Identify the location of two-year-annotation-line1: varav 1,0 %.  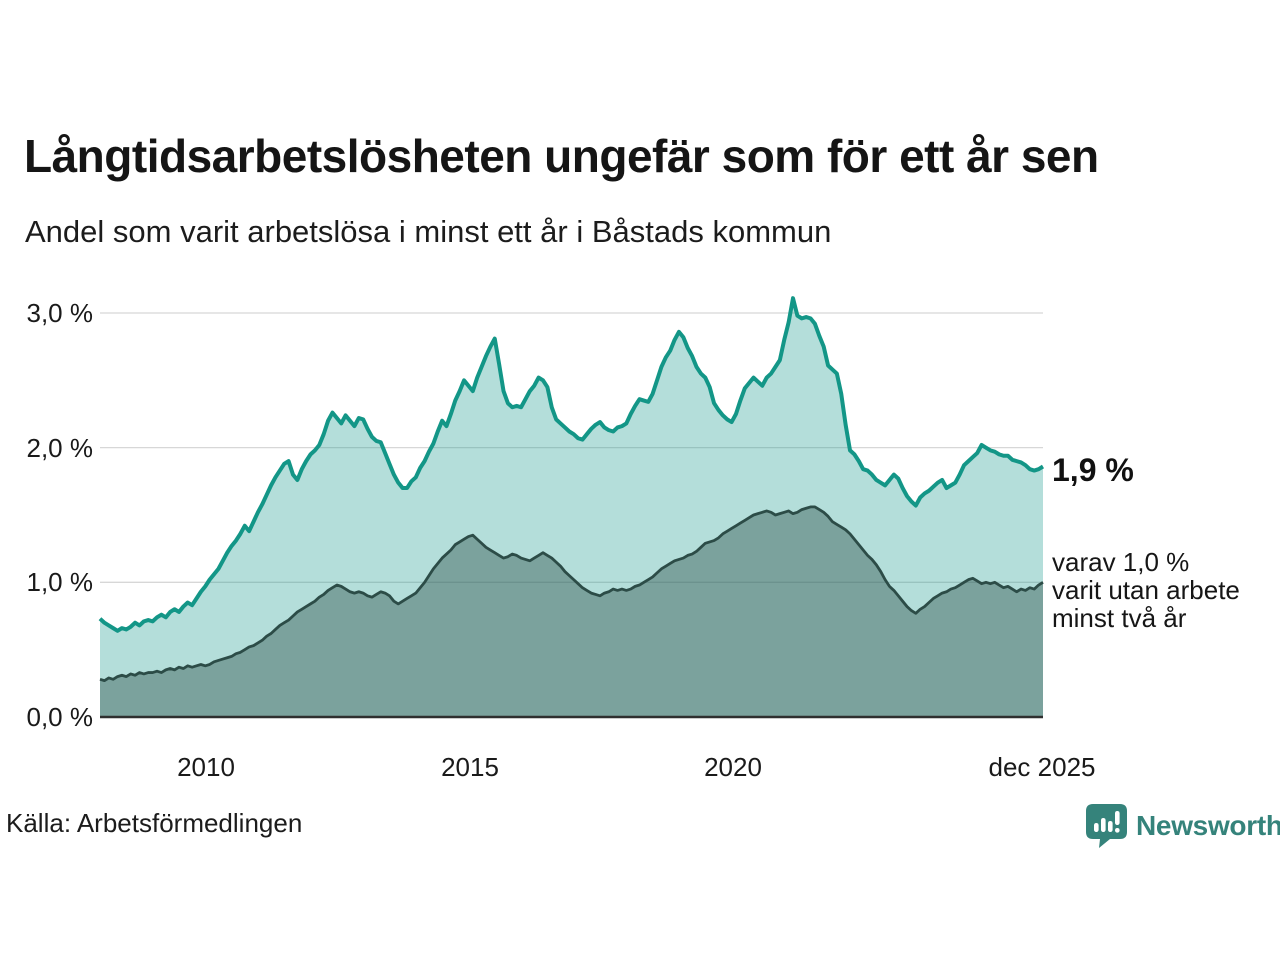
(1121, 562).